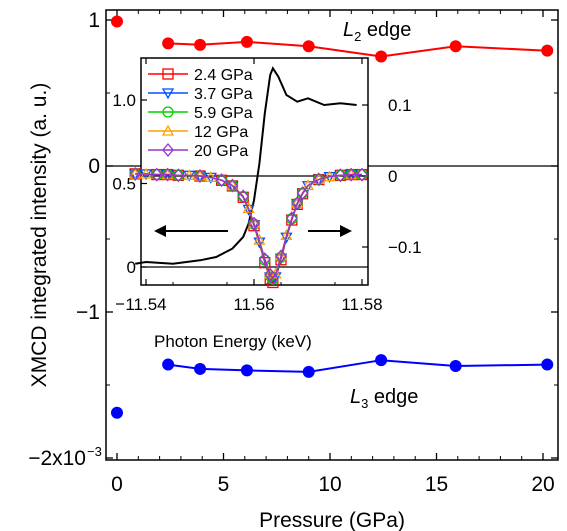 The width and height of the screenshot is (567, 531). I want to click on y-tick-label: 0, so click(94, 166).